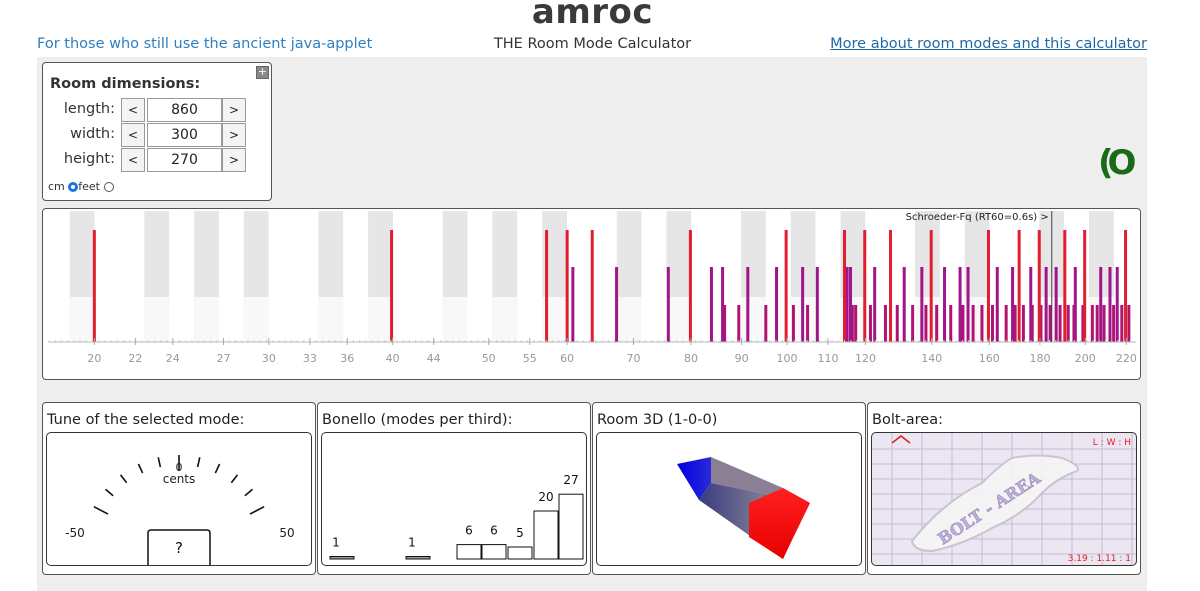  What do you see at coordinates (133, 135) in the screenshot?
I see `width-decrease-button: <` at bounding box center [133, 135].